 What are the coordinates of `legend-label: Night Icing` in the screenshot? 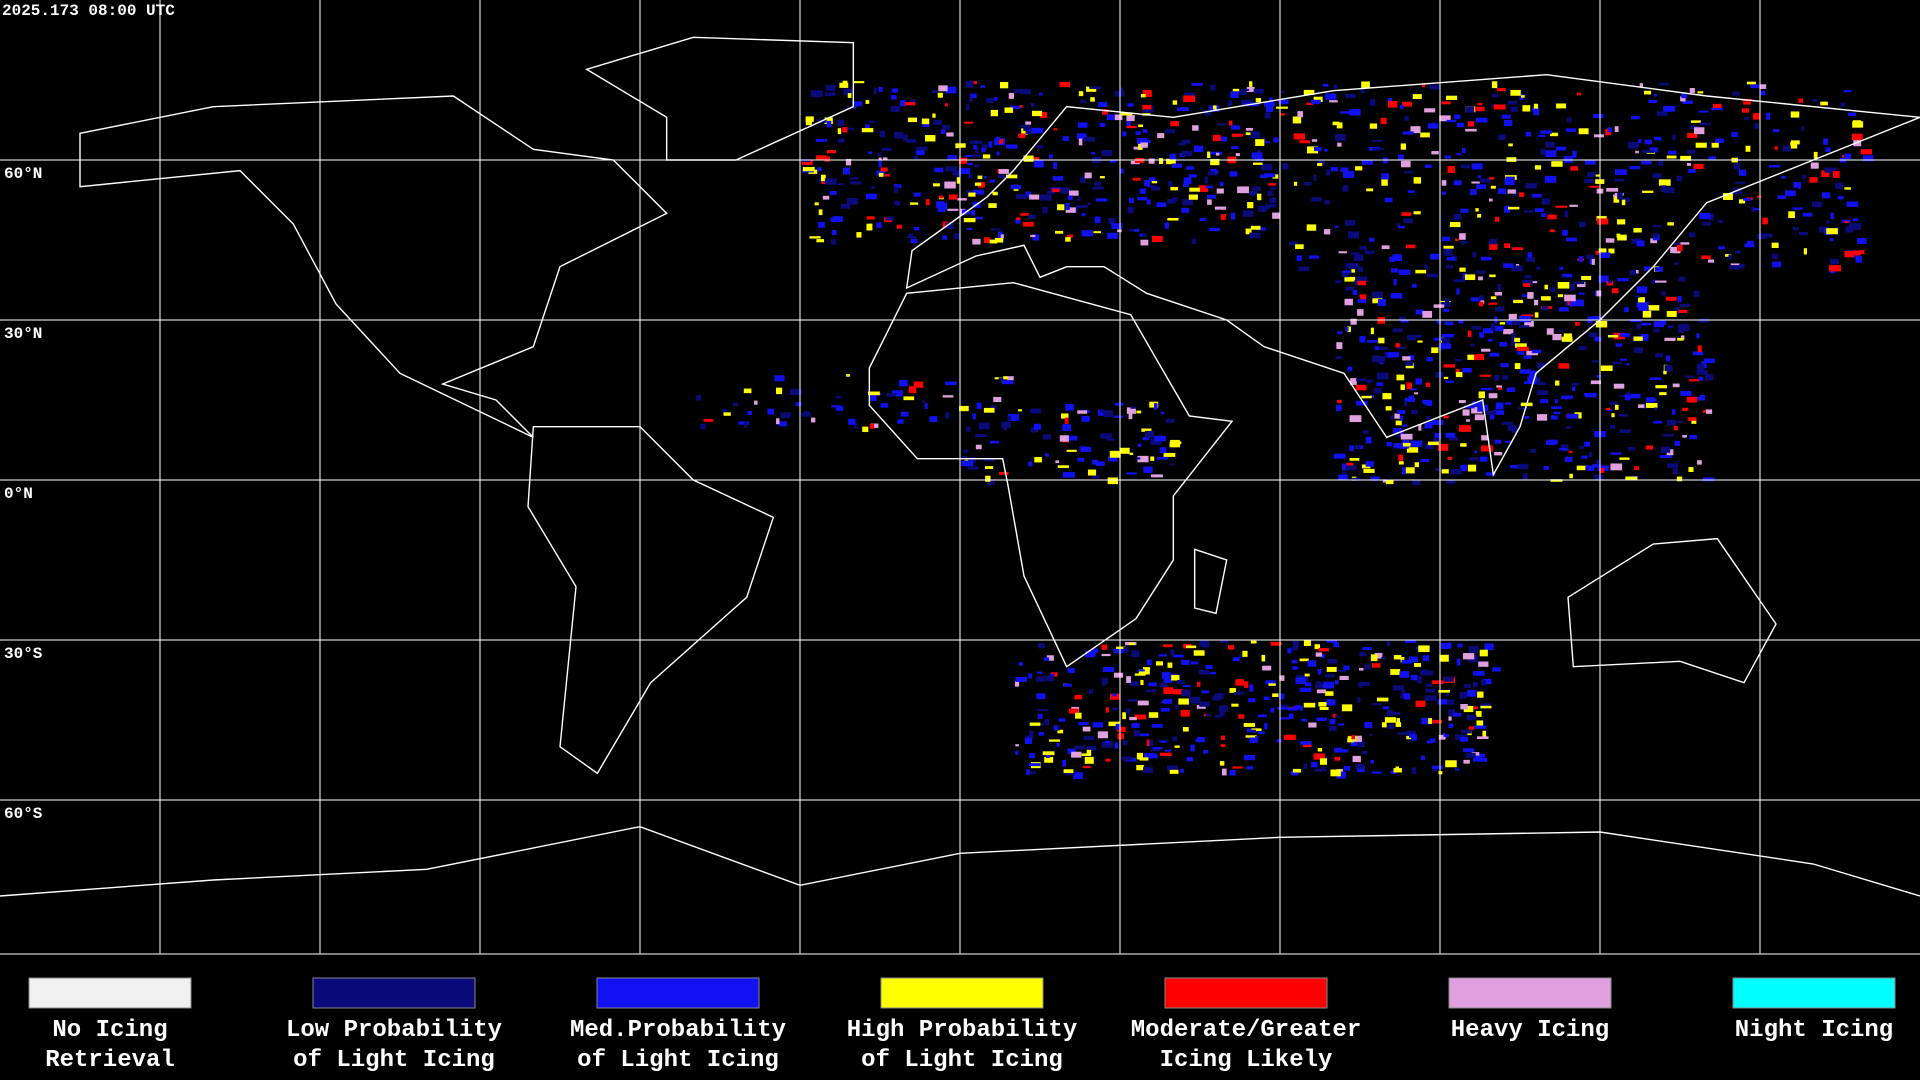 It's located at (1814, 1030).